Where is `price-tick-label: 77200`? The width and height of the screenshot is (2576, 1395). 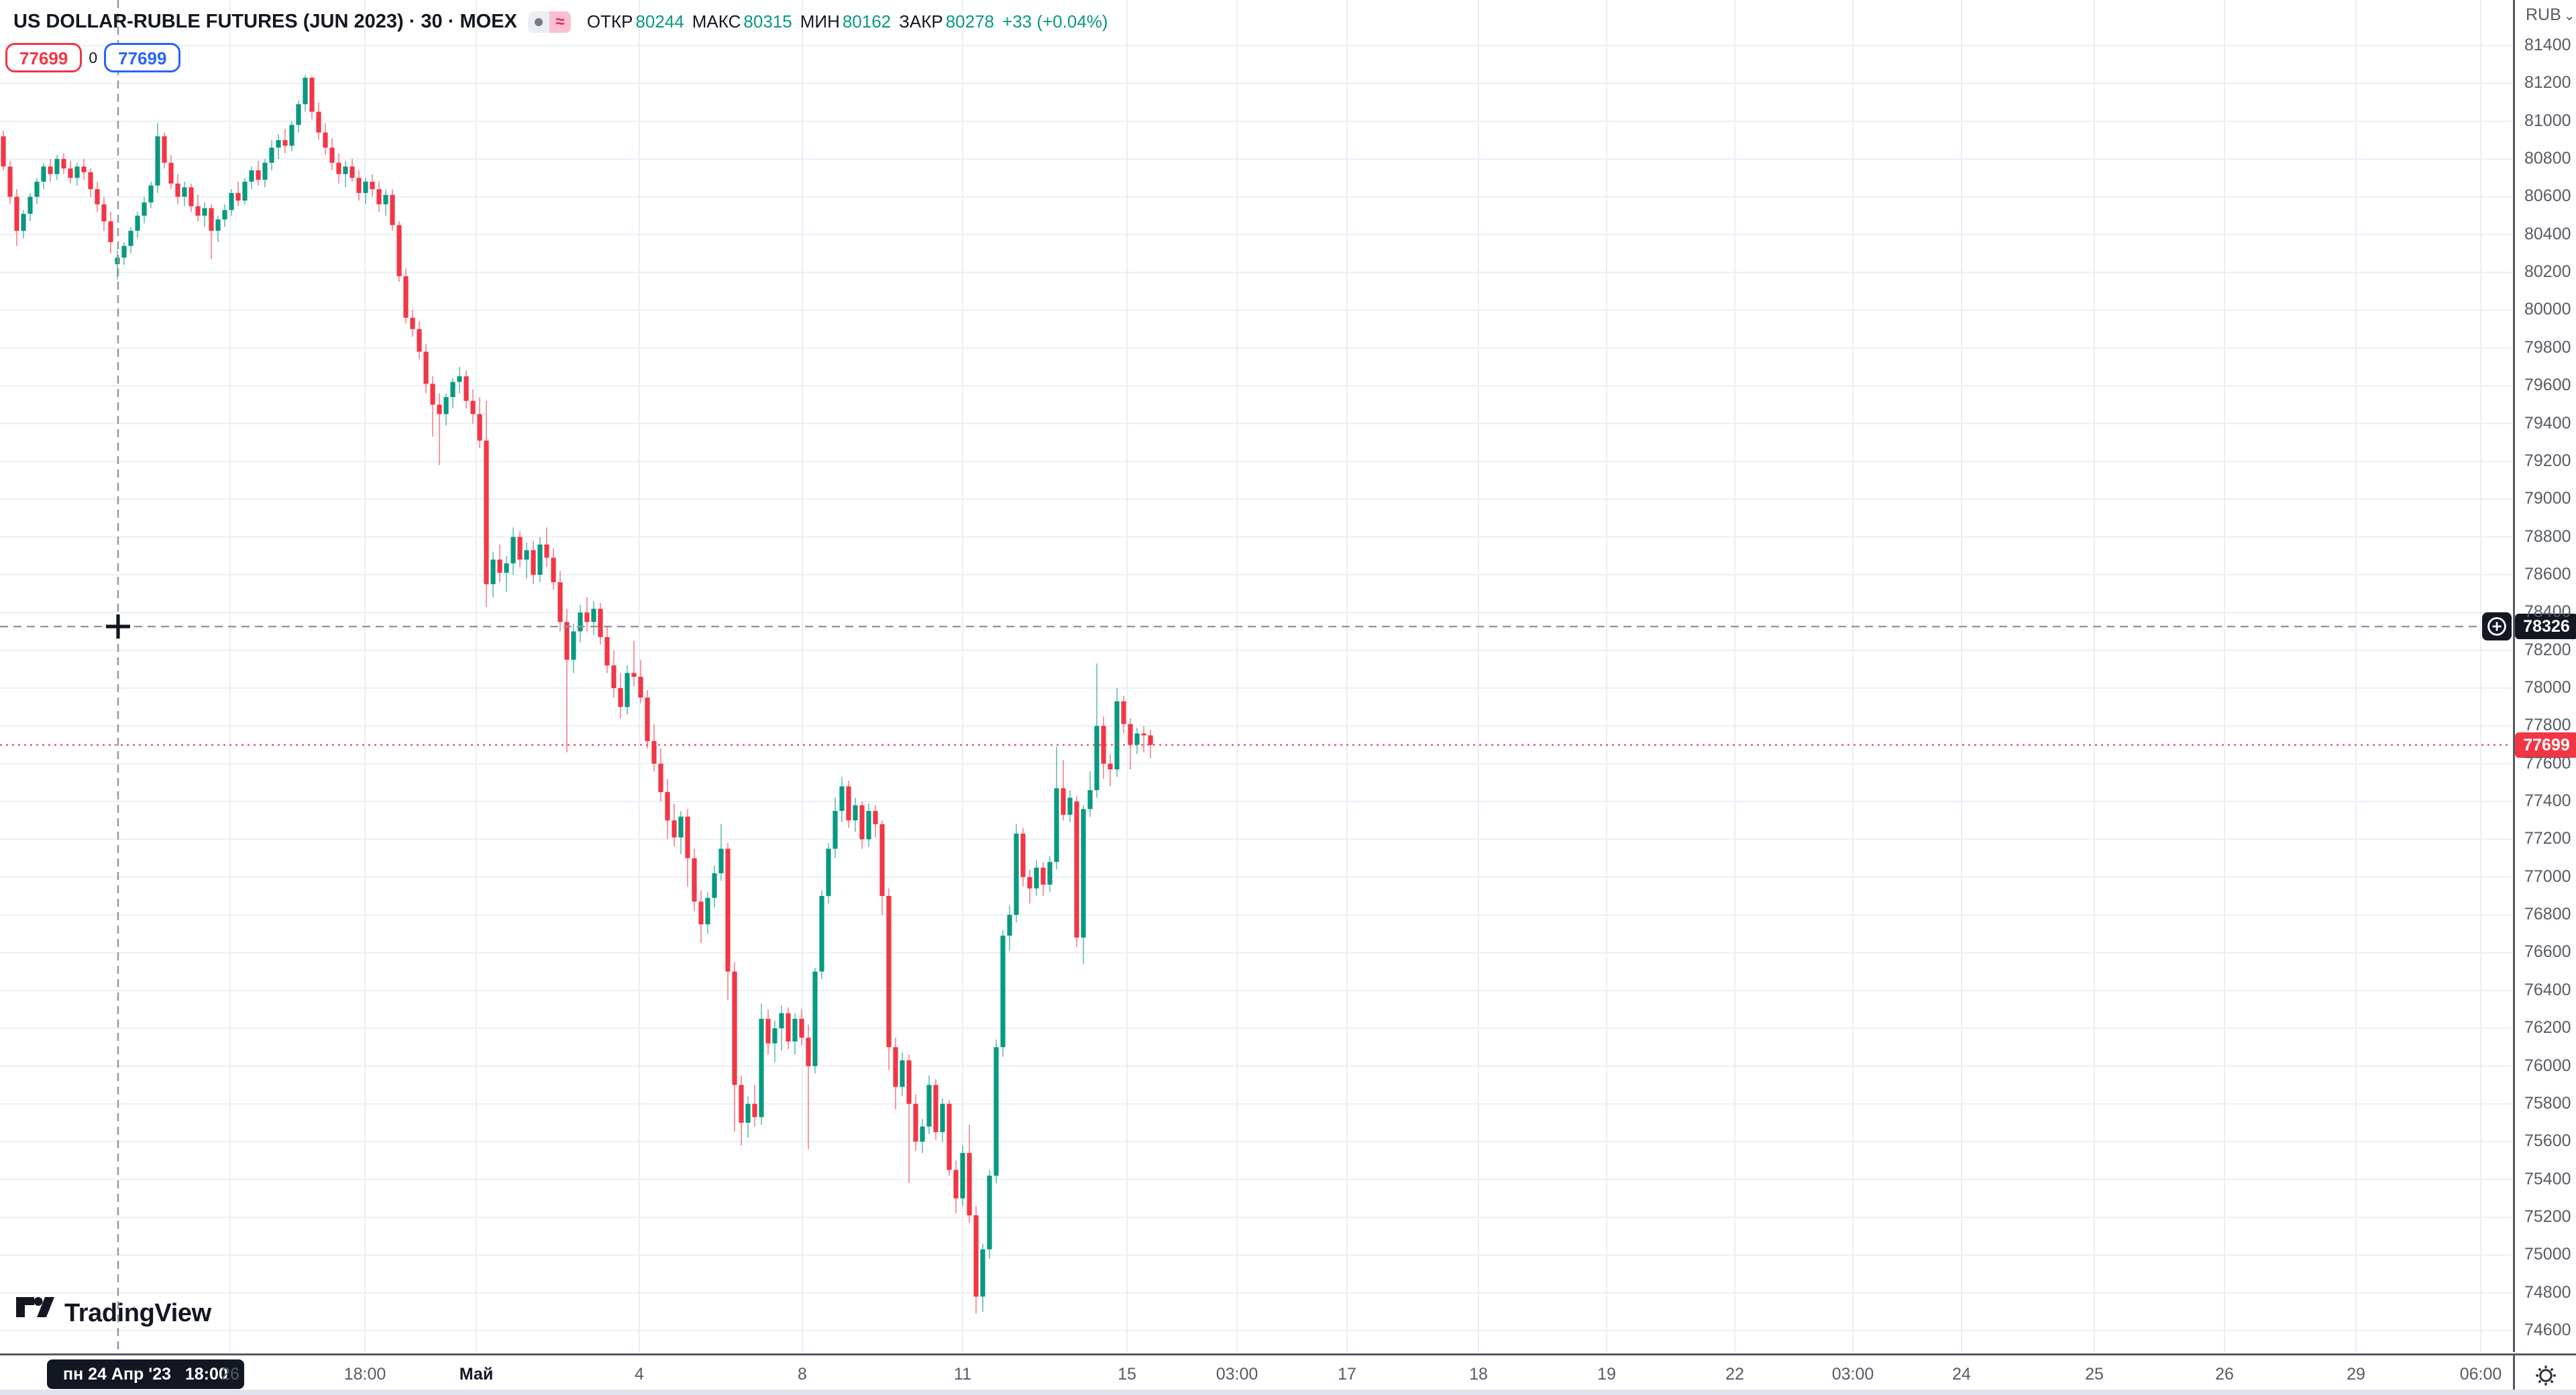 price-tick-label: 77200 is located at coordinates (2547, 838).